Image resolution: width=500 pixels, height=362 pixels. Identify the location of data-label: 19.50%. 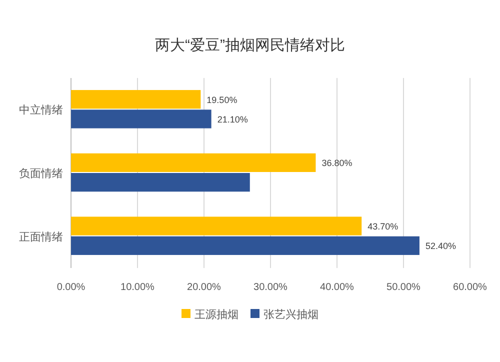
(222, 99).